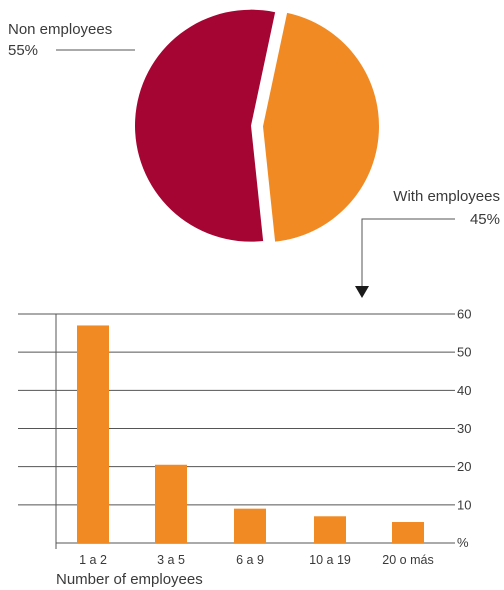 The image size is (504, 590). Describe the element at coordinates (171, 560) in the screenshot. I see `x-tick-label: 3 a 5` at that location.